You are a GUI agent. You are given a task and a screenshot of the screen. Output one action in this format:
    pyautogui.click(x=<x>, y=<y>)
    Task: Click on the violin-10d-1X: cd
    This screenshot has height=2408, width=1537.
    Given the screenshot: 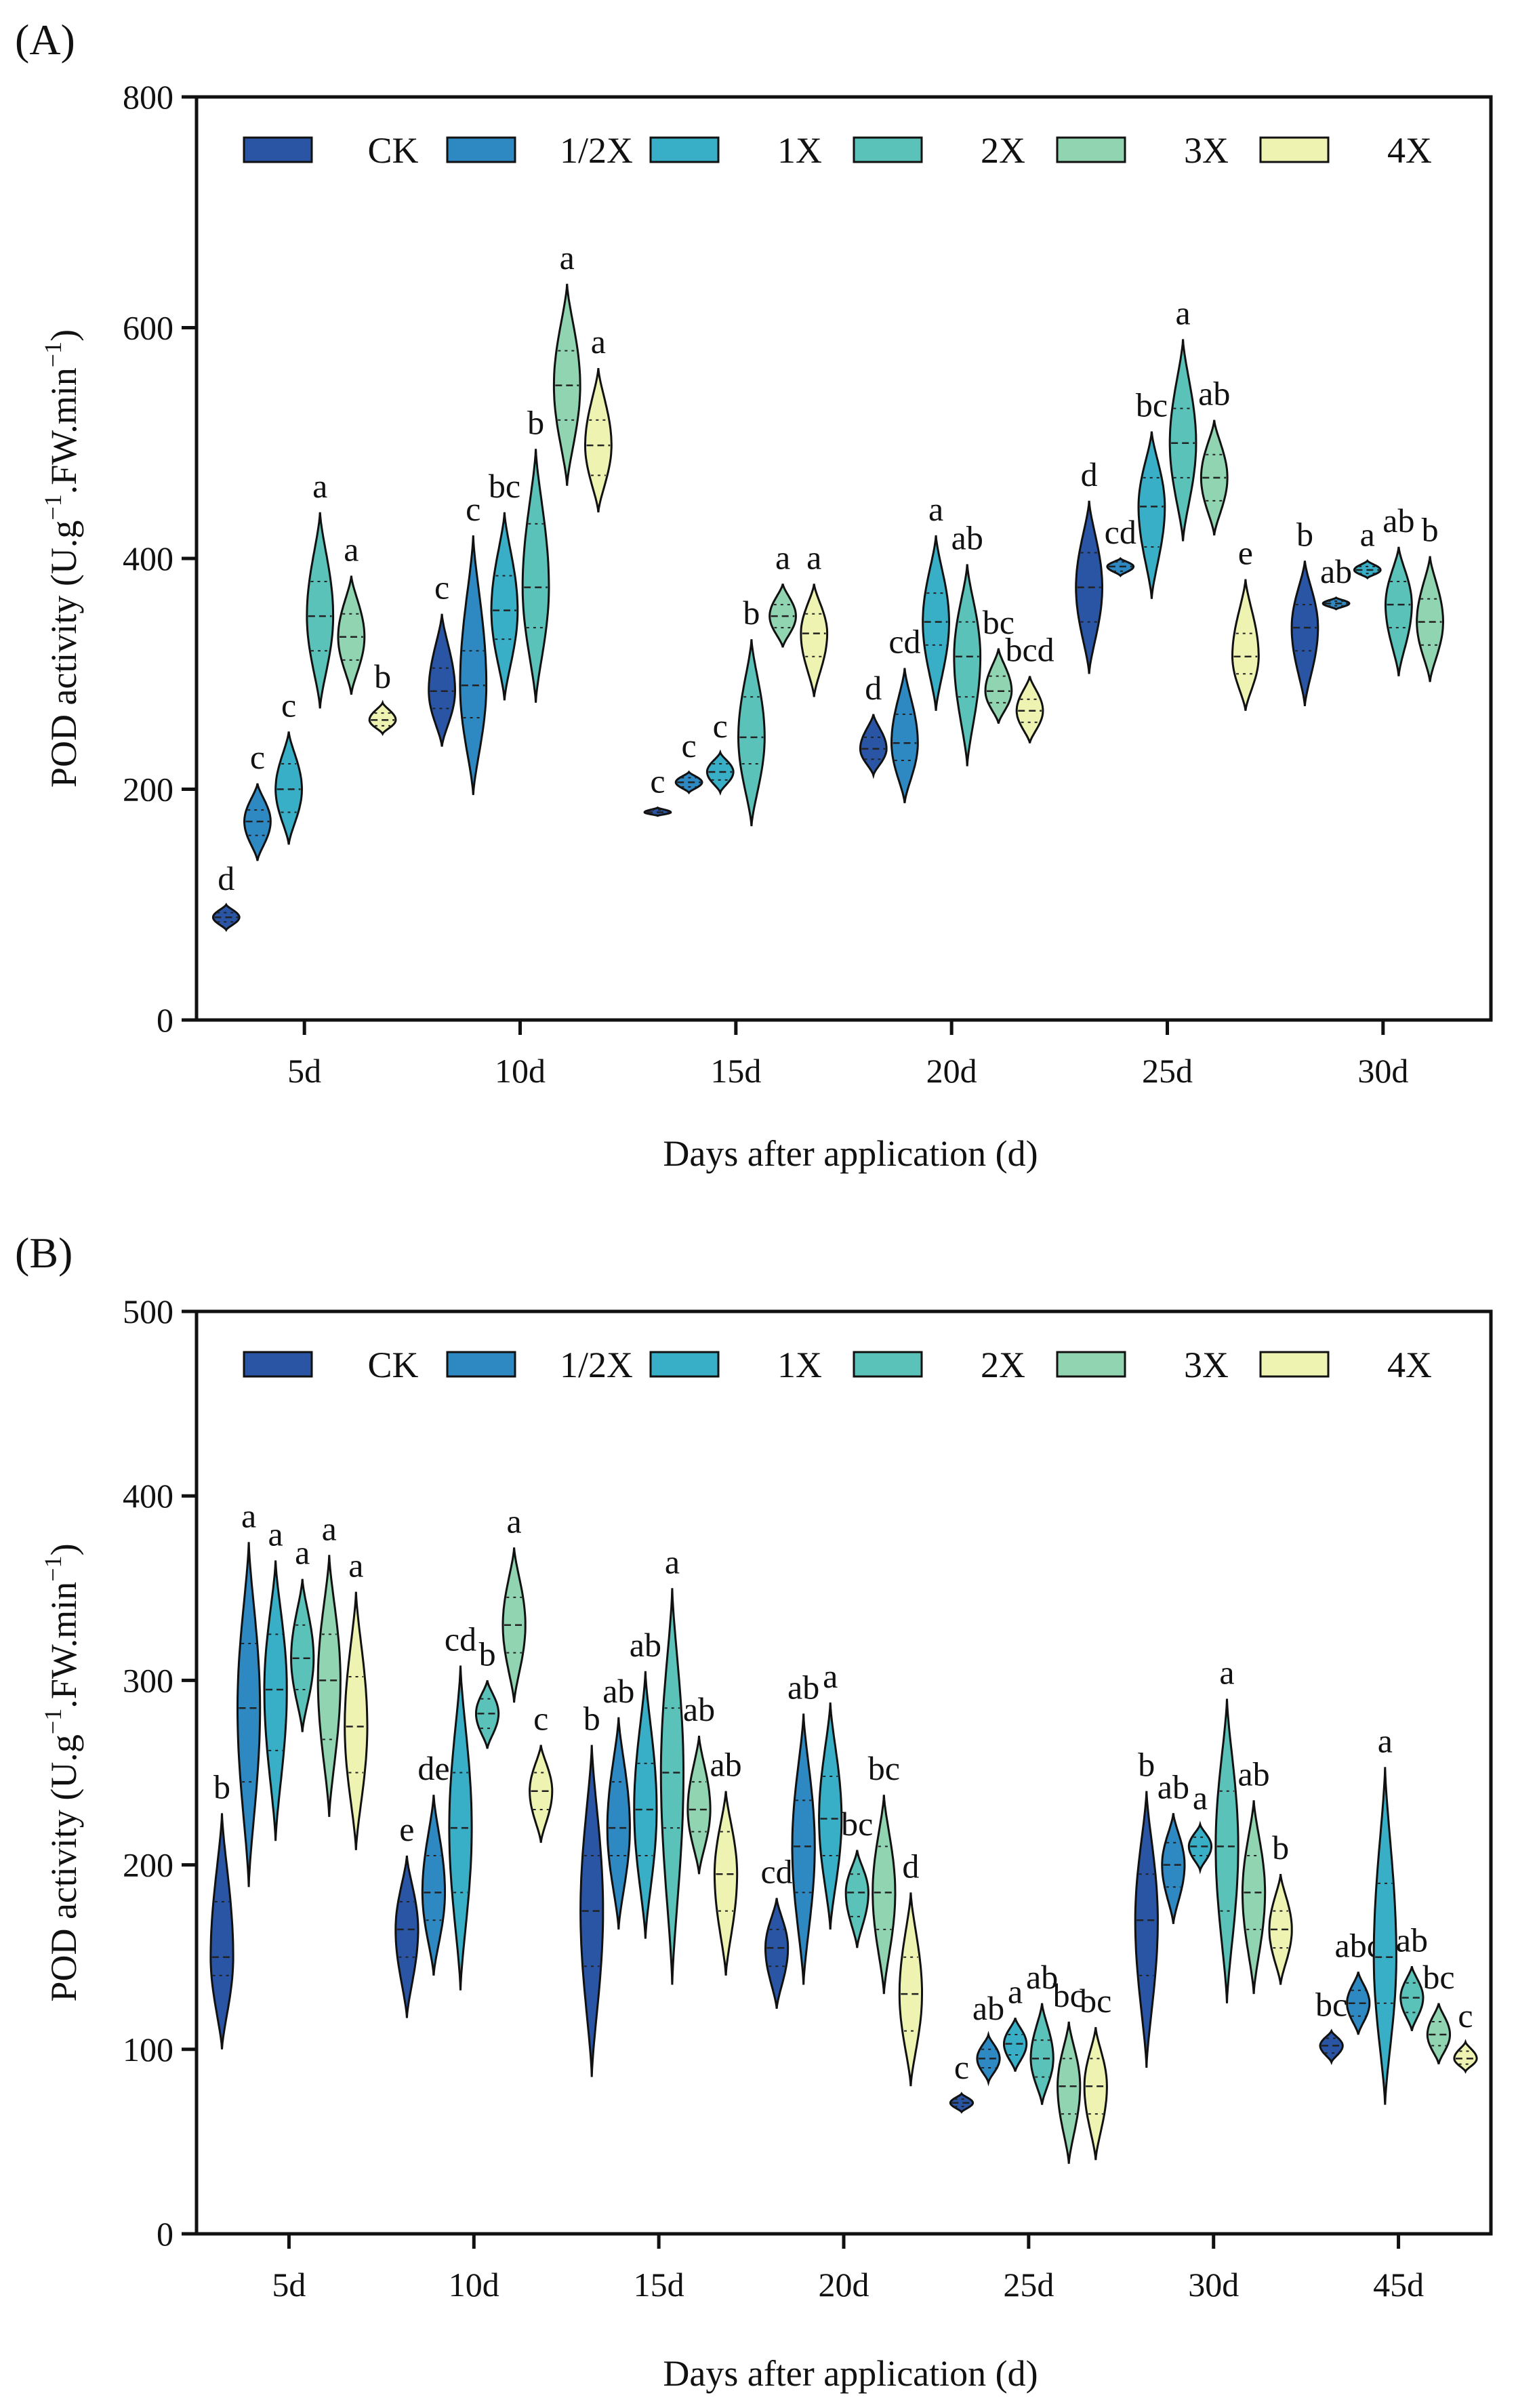 What is the action you would take?
    pyautogui.click(x=460, y=1805)
    